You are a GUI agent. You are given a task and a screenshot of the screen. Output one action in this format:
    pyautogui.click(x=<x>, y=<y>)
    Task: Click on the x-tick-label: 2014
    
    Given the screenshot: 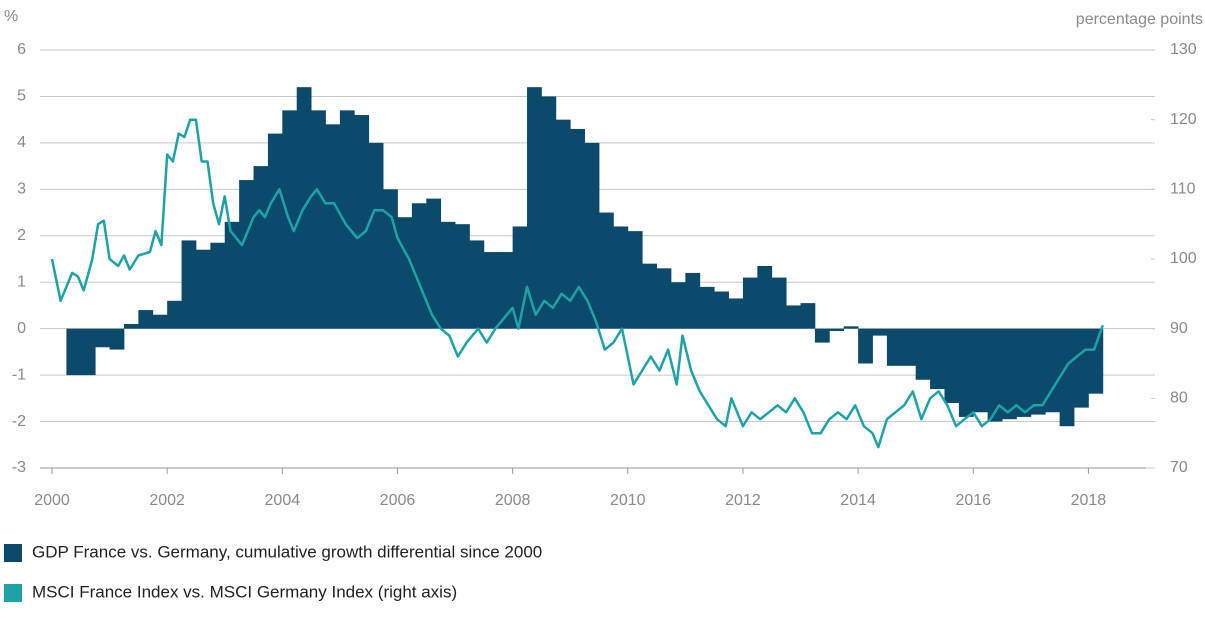 What is the action you would take?
    pyautogui.click(x=858, y=500)
    